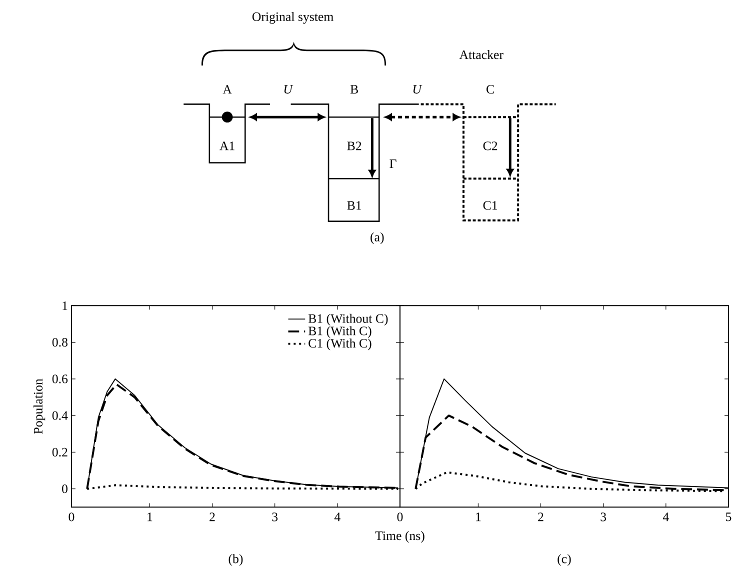  I want to click on text: Original system, so click(293, 18).